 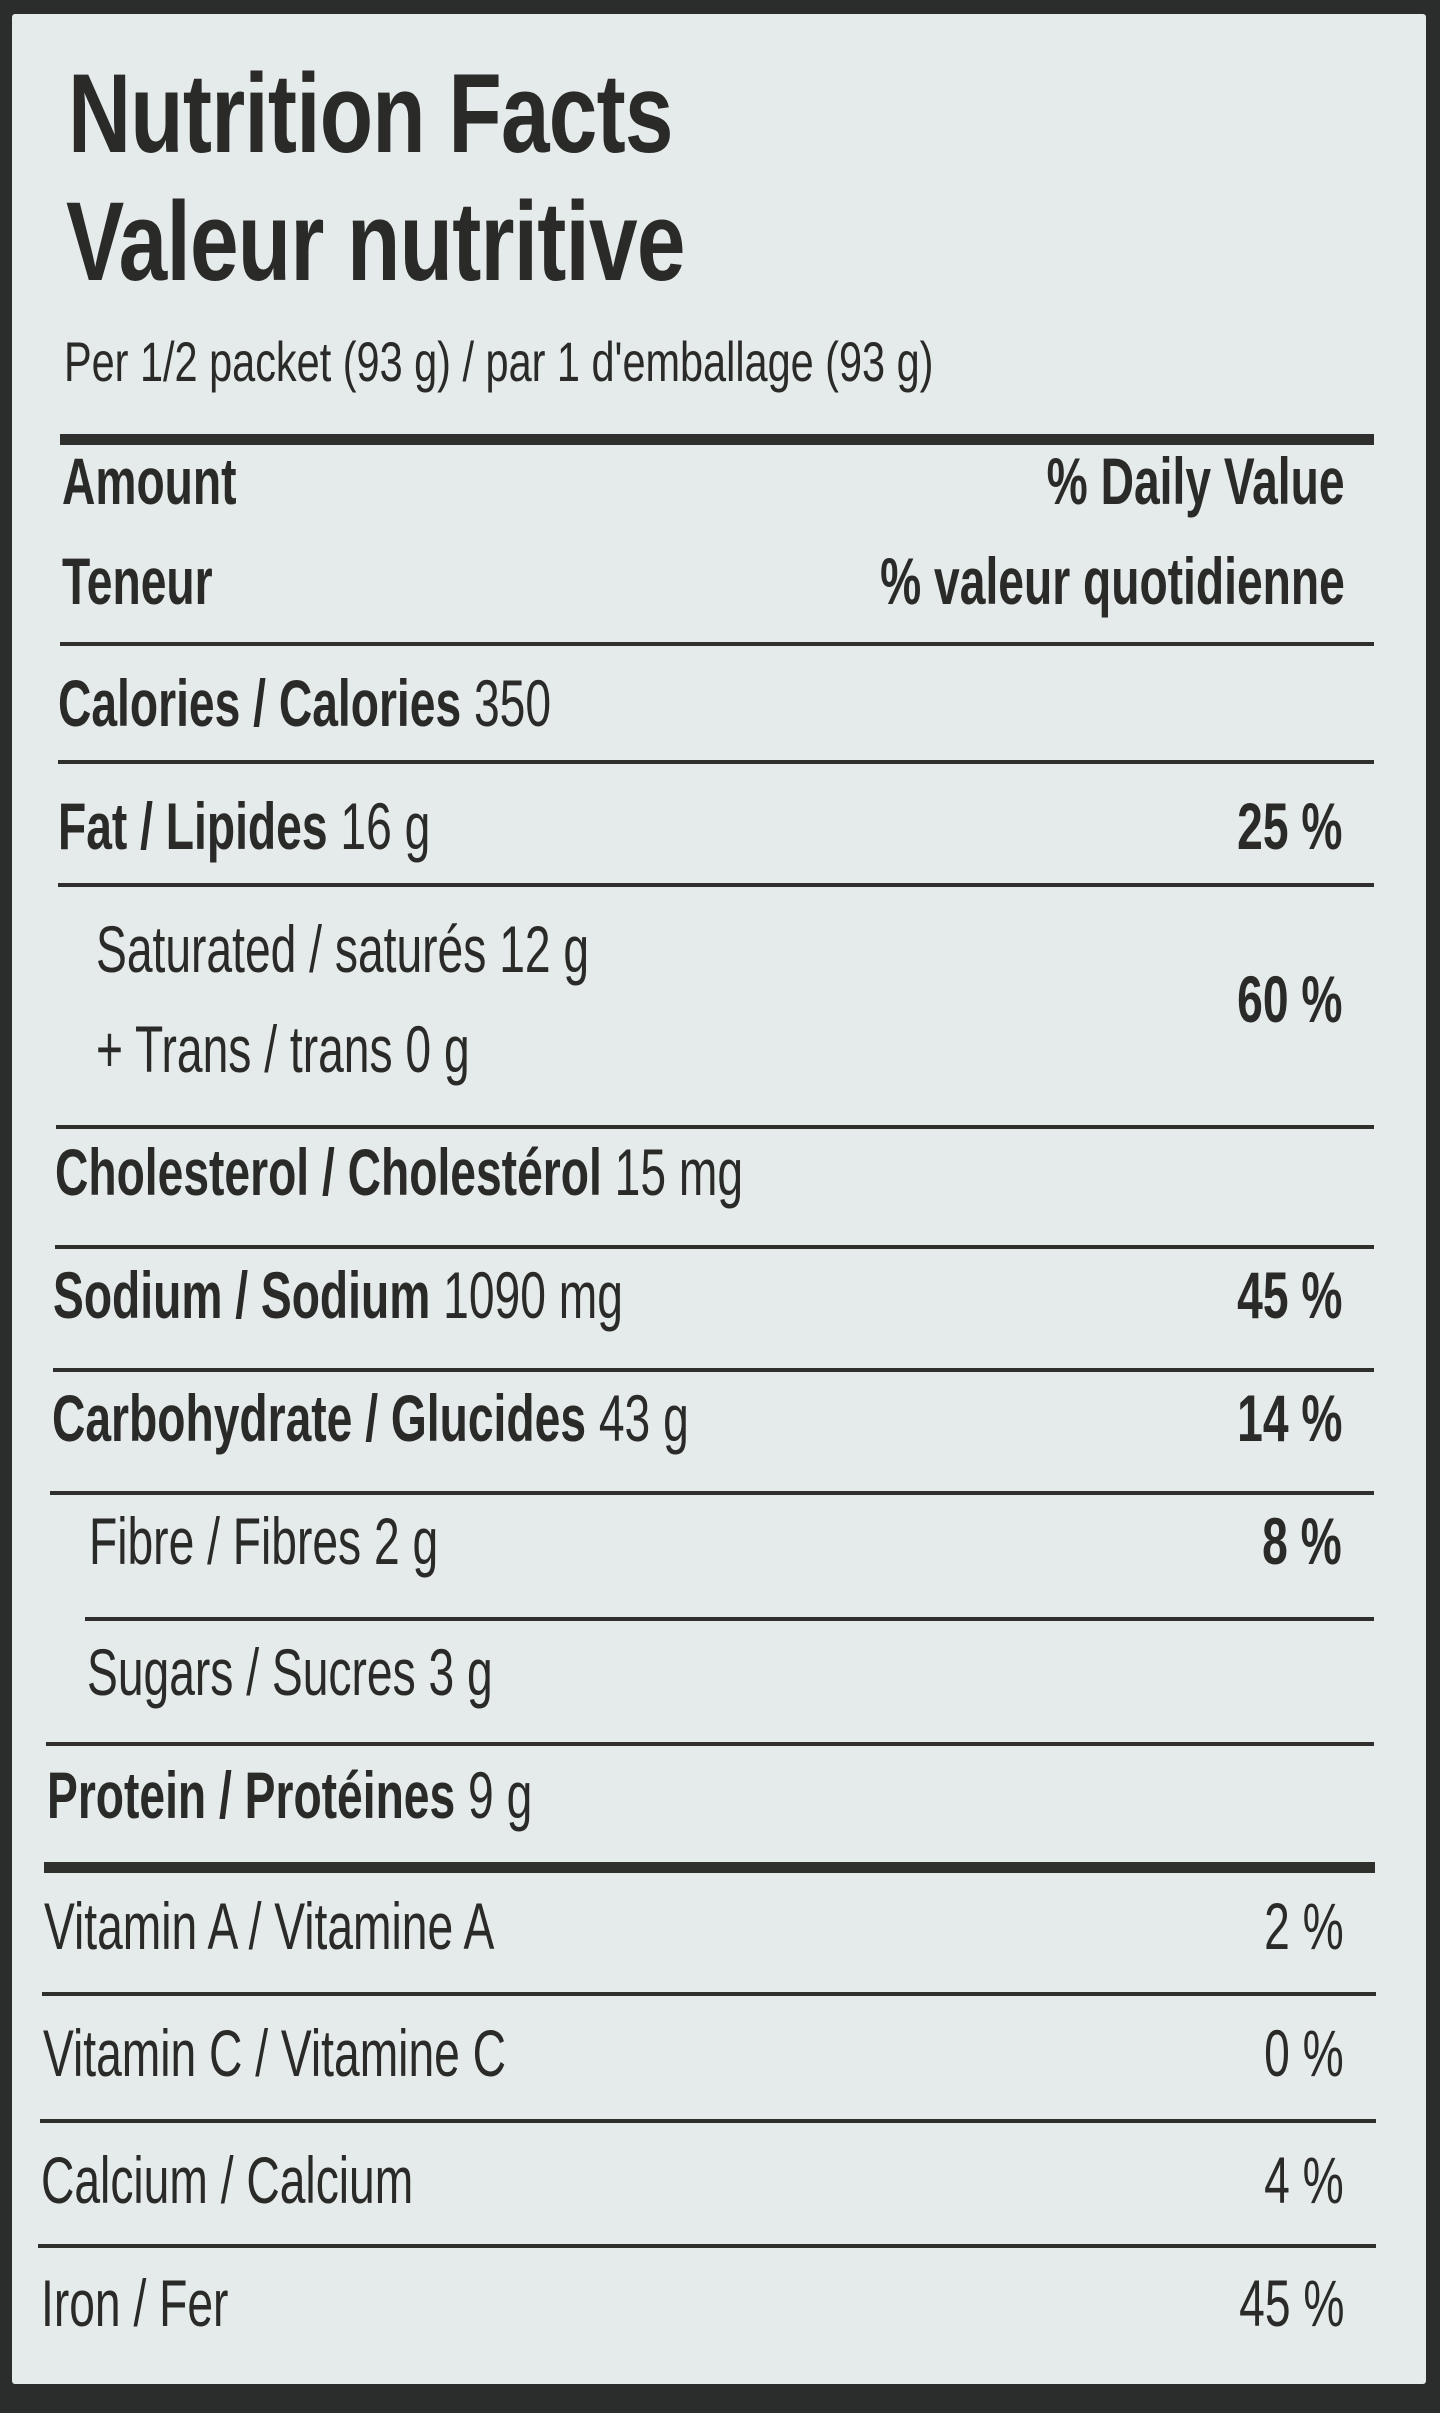 What do you see at coordinates (244, 826) in the screenshot?
I see `row-fat: Fat / Lipides 16 g` at bounding box center [244, 826].